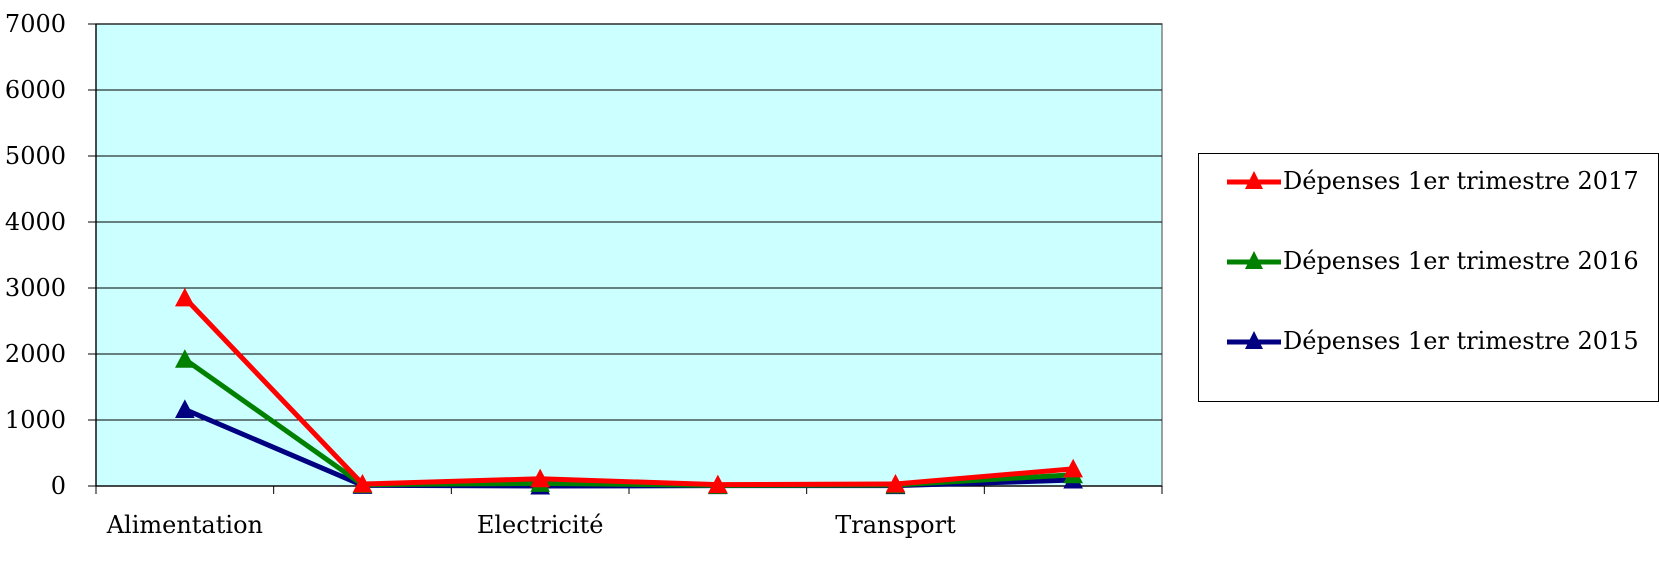 The image size is (1659, 570). What do you see at coordinates (1428, 202) in the screenshot?
I see `legend-item: Dépenses 1er trimestre 2017` at bounding box center [1428, 202].